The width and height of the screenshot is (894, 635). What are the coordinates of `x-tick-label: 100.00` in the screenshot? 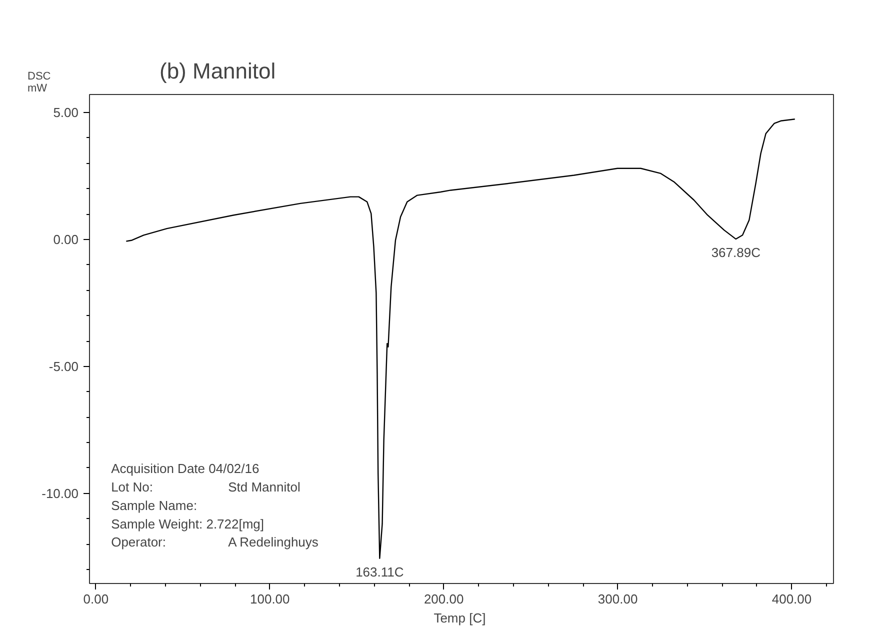 It's located at (270, 599).